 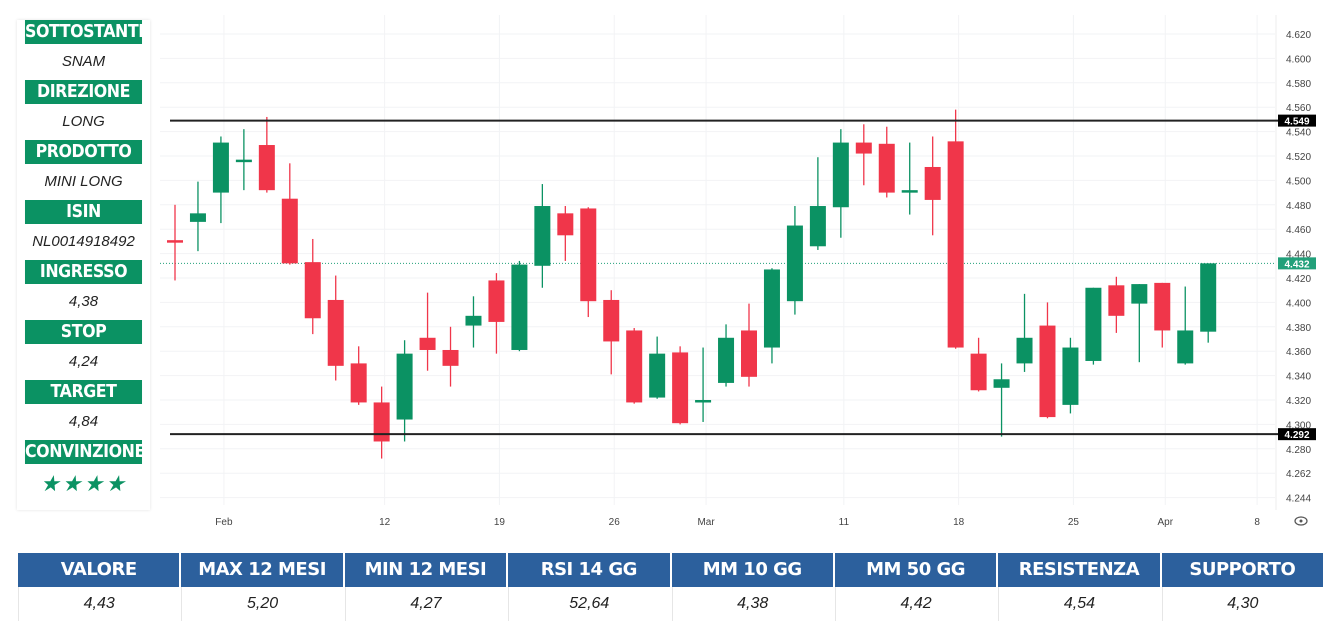 I want to click on panel-value-direzione: LONG, so click(x=83, y=121).